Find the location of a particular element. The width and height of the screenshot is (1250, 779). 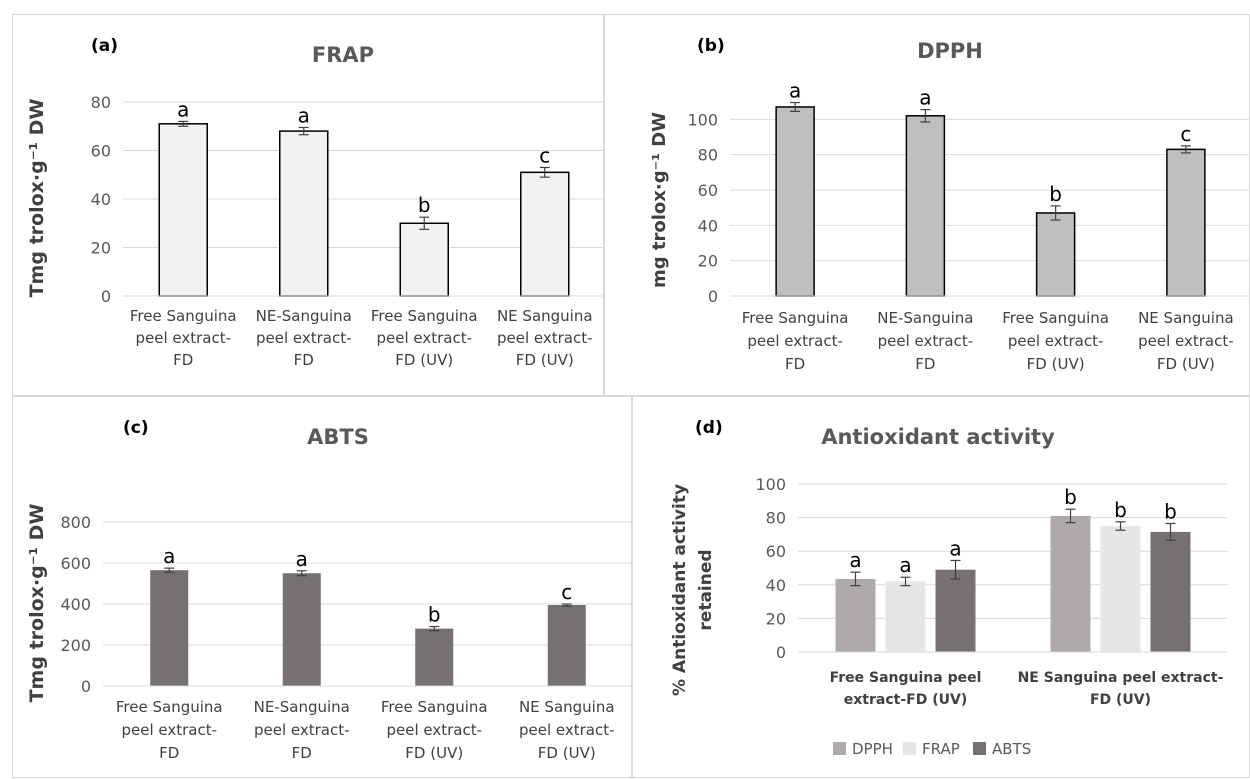

y-tick-label: 400 is located at coordinates (75, 604).